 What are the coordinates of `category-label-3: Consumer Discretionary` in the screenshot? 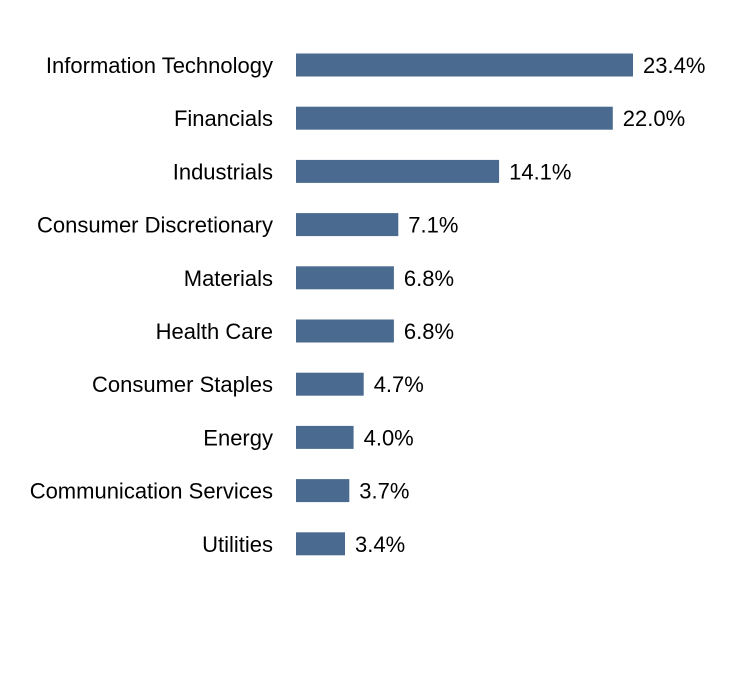 It's located at (155, 225).